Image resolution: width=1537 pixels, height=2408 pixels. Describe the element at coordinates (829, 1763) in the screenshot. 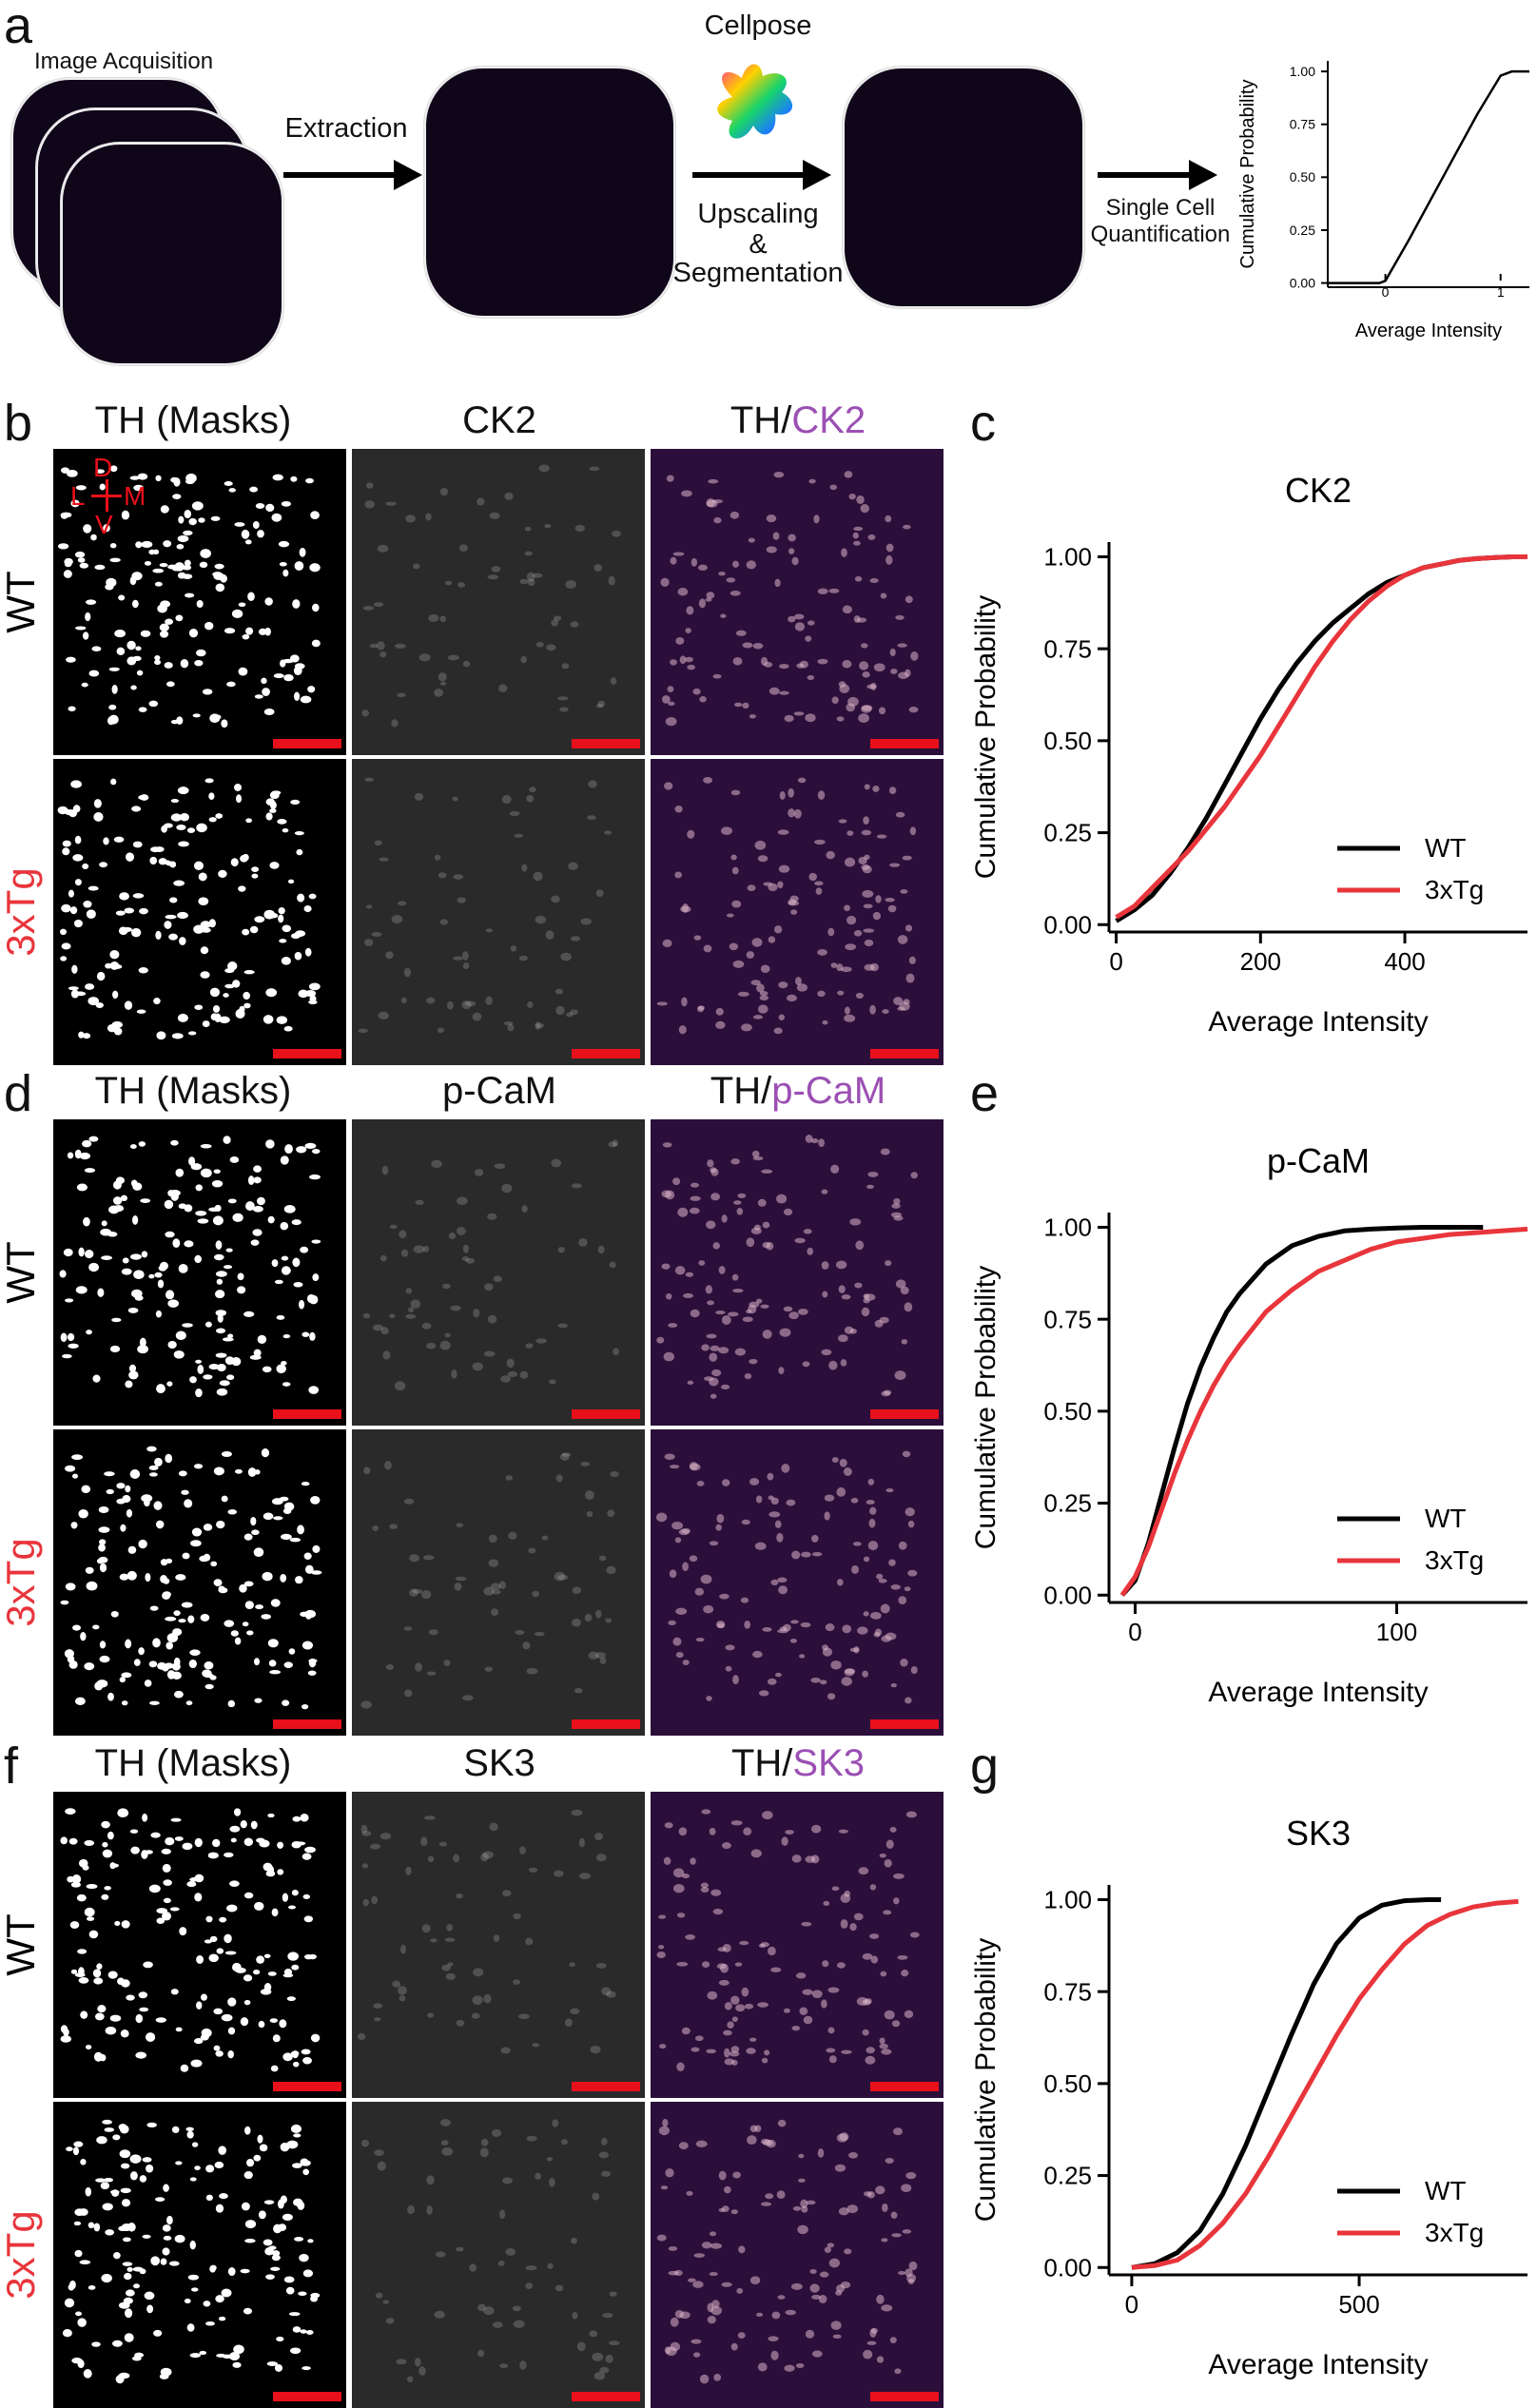

I see `merge-title-marker: SK3` at that location.